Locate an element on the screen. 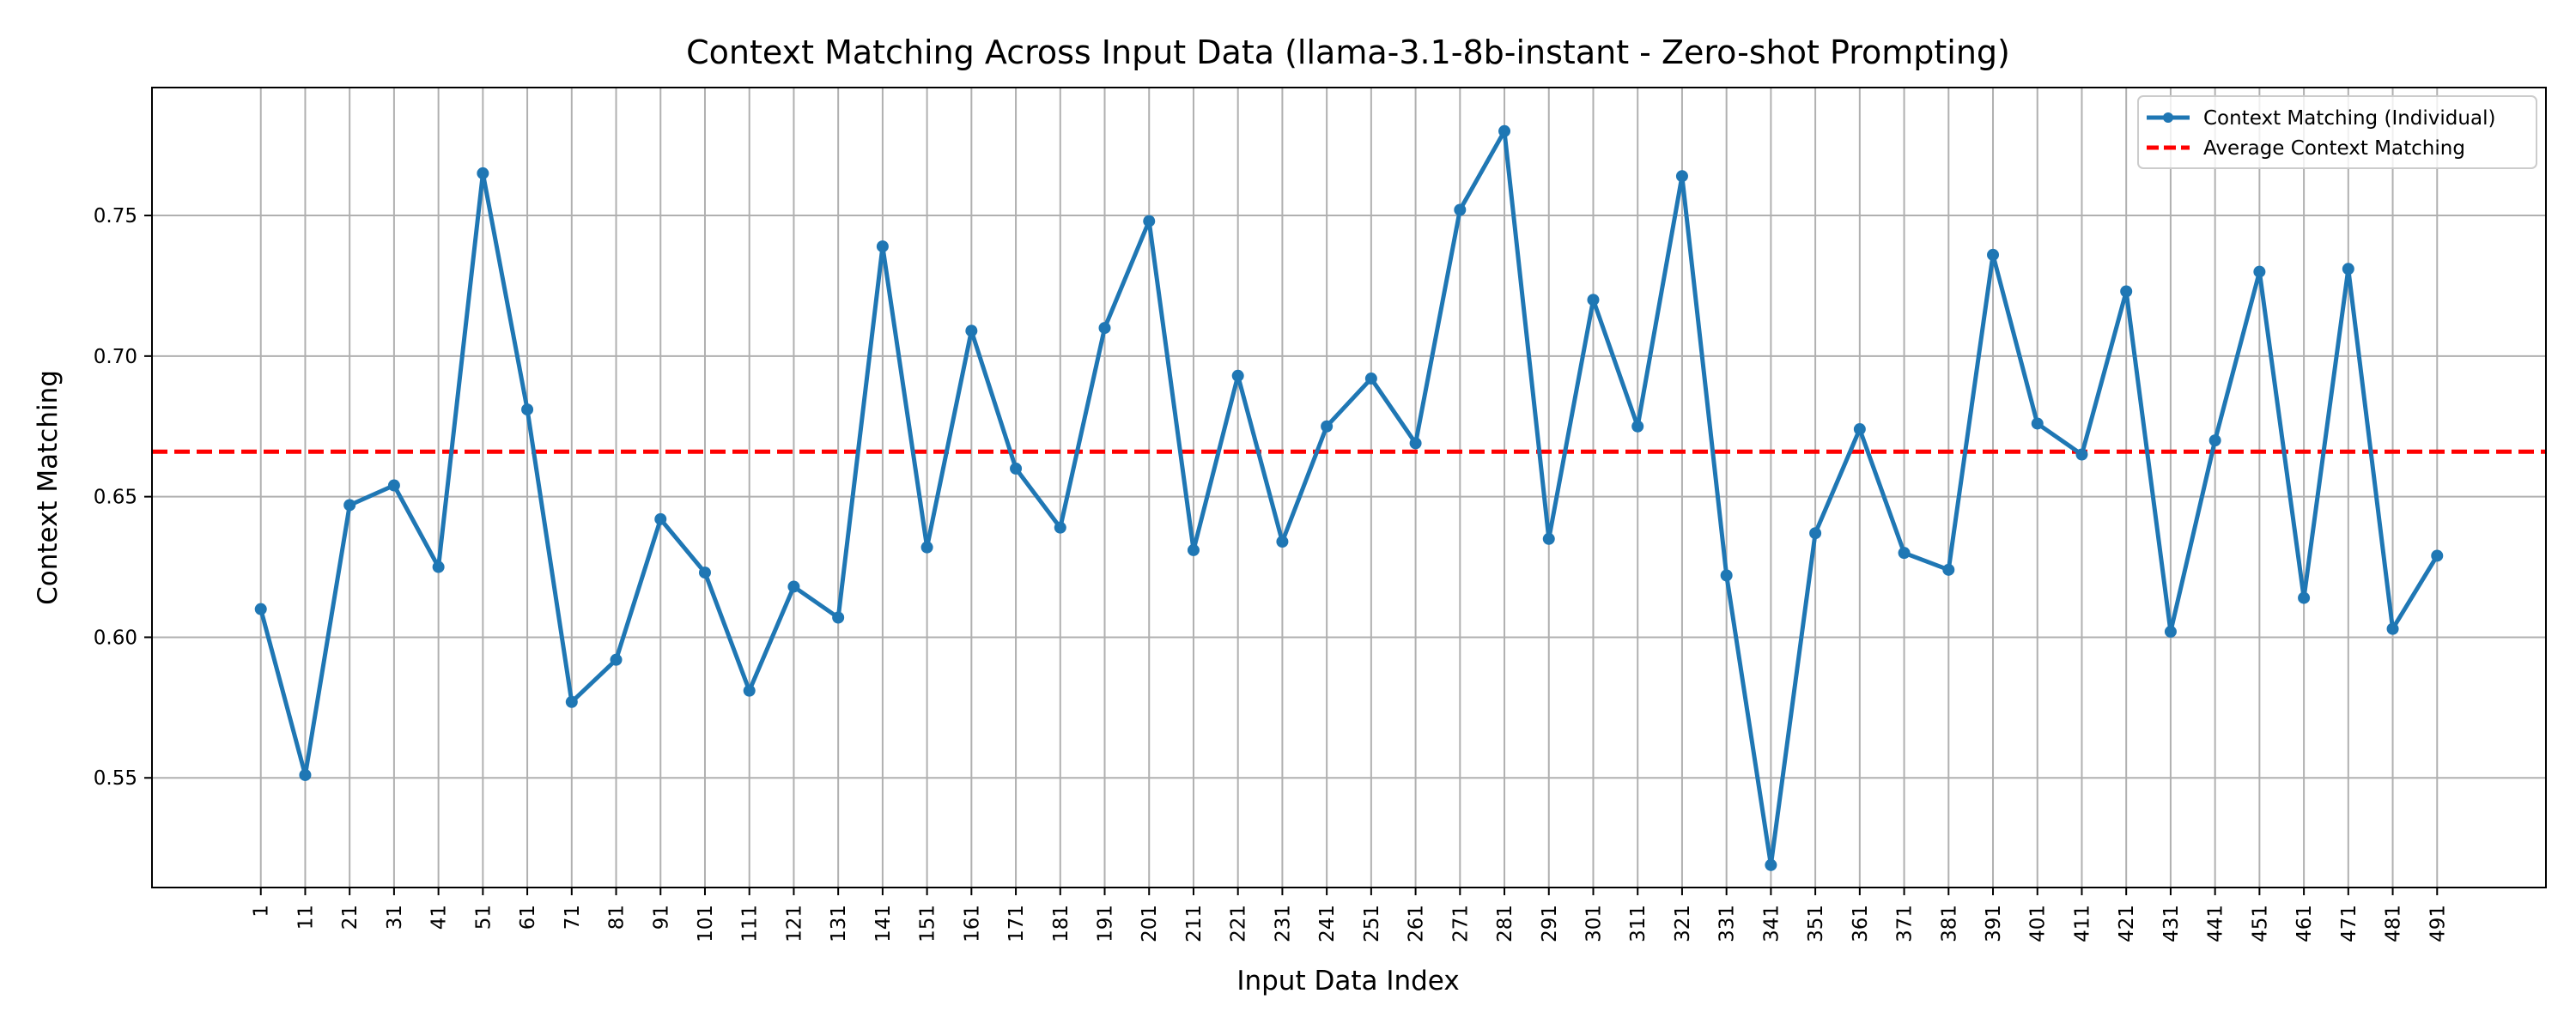 This screenshot has height=1030, width=2576. x-tick-label: 21 is located at coordinates (350, 917).